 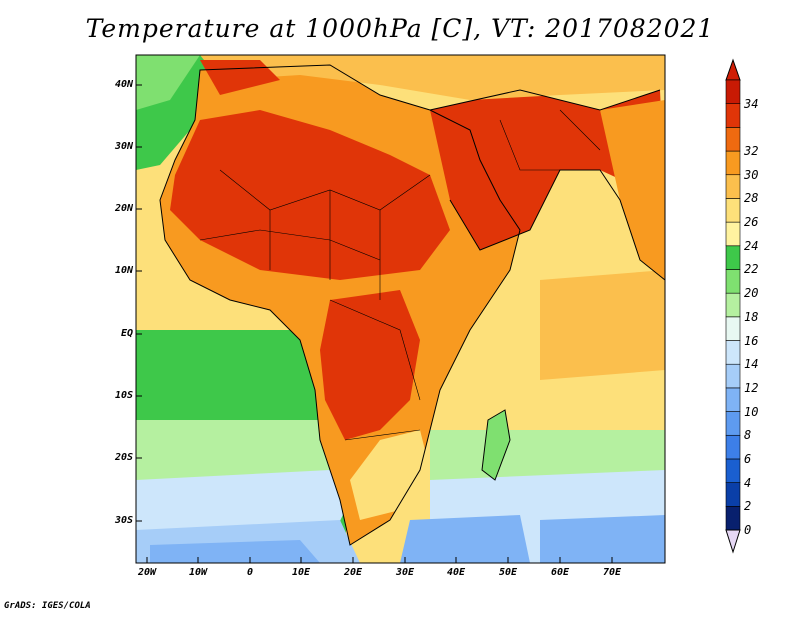 I want to click on coastline-arabia-india, so click(x=557, y=225).